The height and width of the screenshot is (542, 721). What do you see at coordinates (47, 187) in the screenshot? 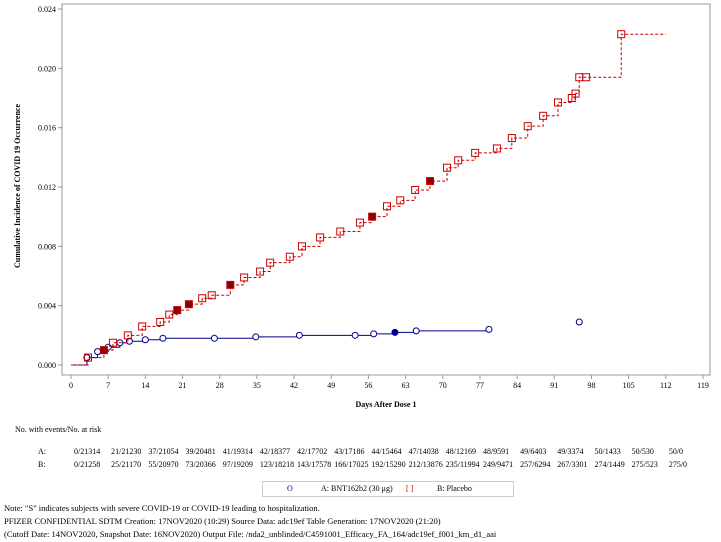
I see `y-tick-label: 0.012` at bounding box center [47, 187].